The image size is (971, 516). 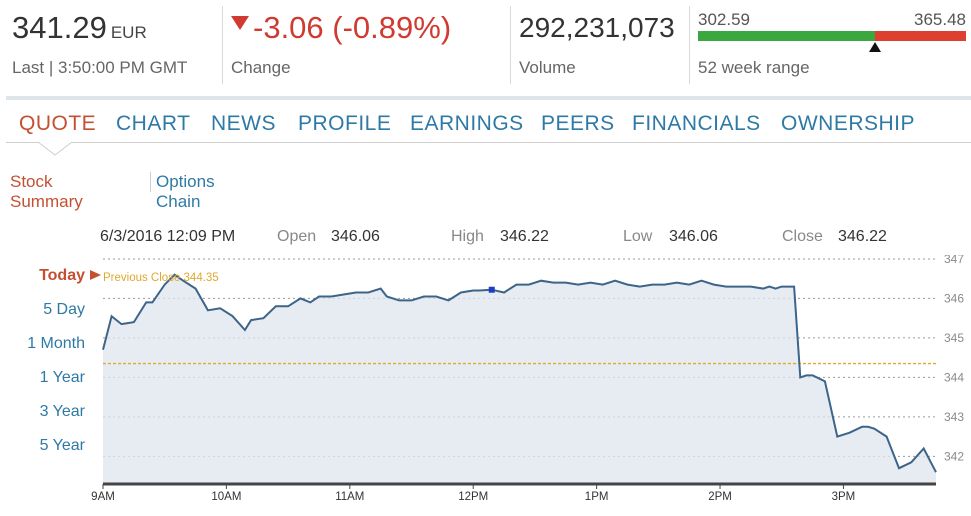 I want to click on x-tick-label: 9AM, so click(x=103, y=497).